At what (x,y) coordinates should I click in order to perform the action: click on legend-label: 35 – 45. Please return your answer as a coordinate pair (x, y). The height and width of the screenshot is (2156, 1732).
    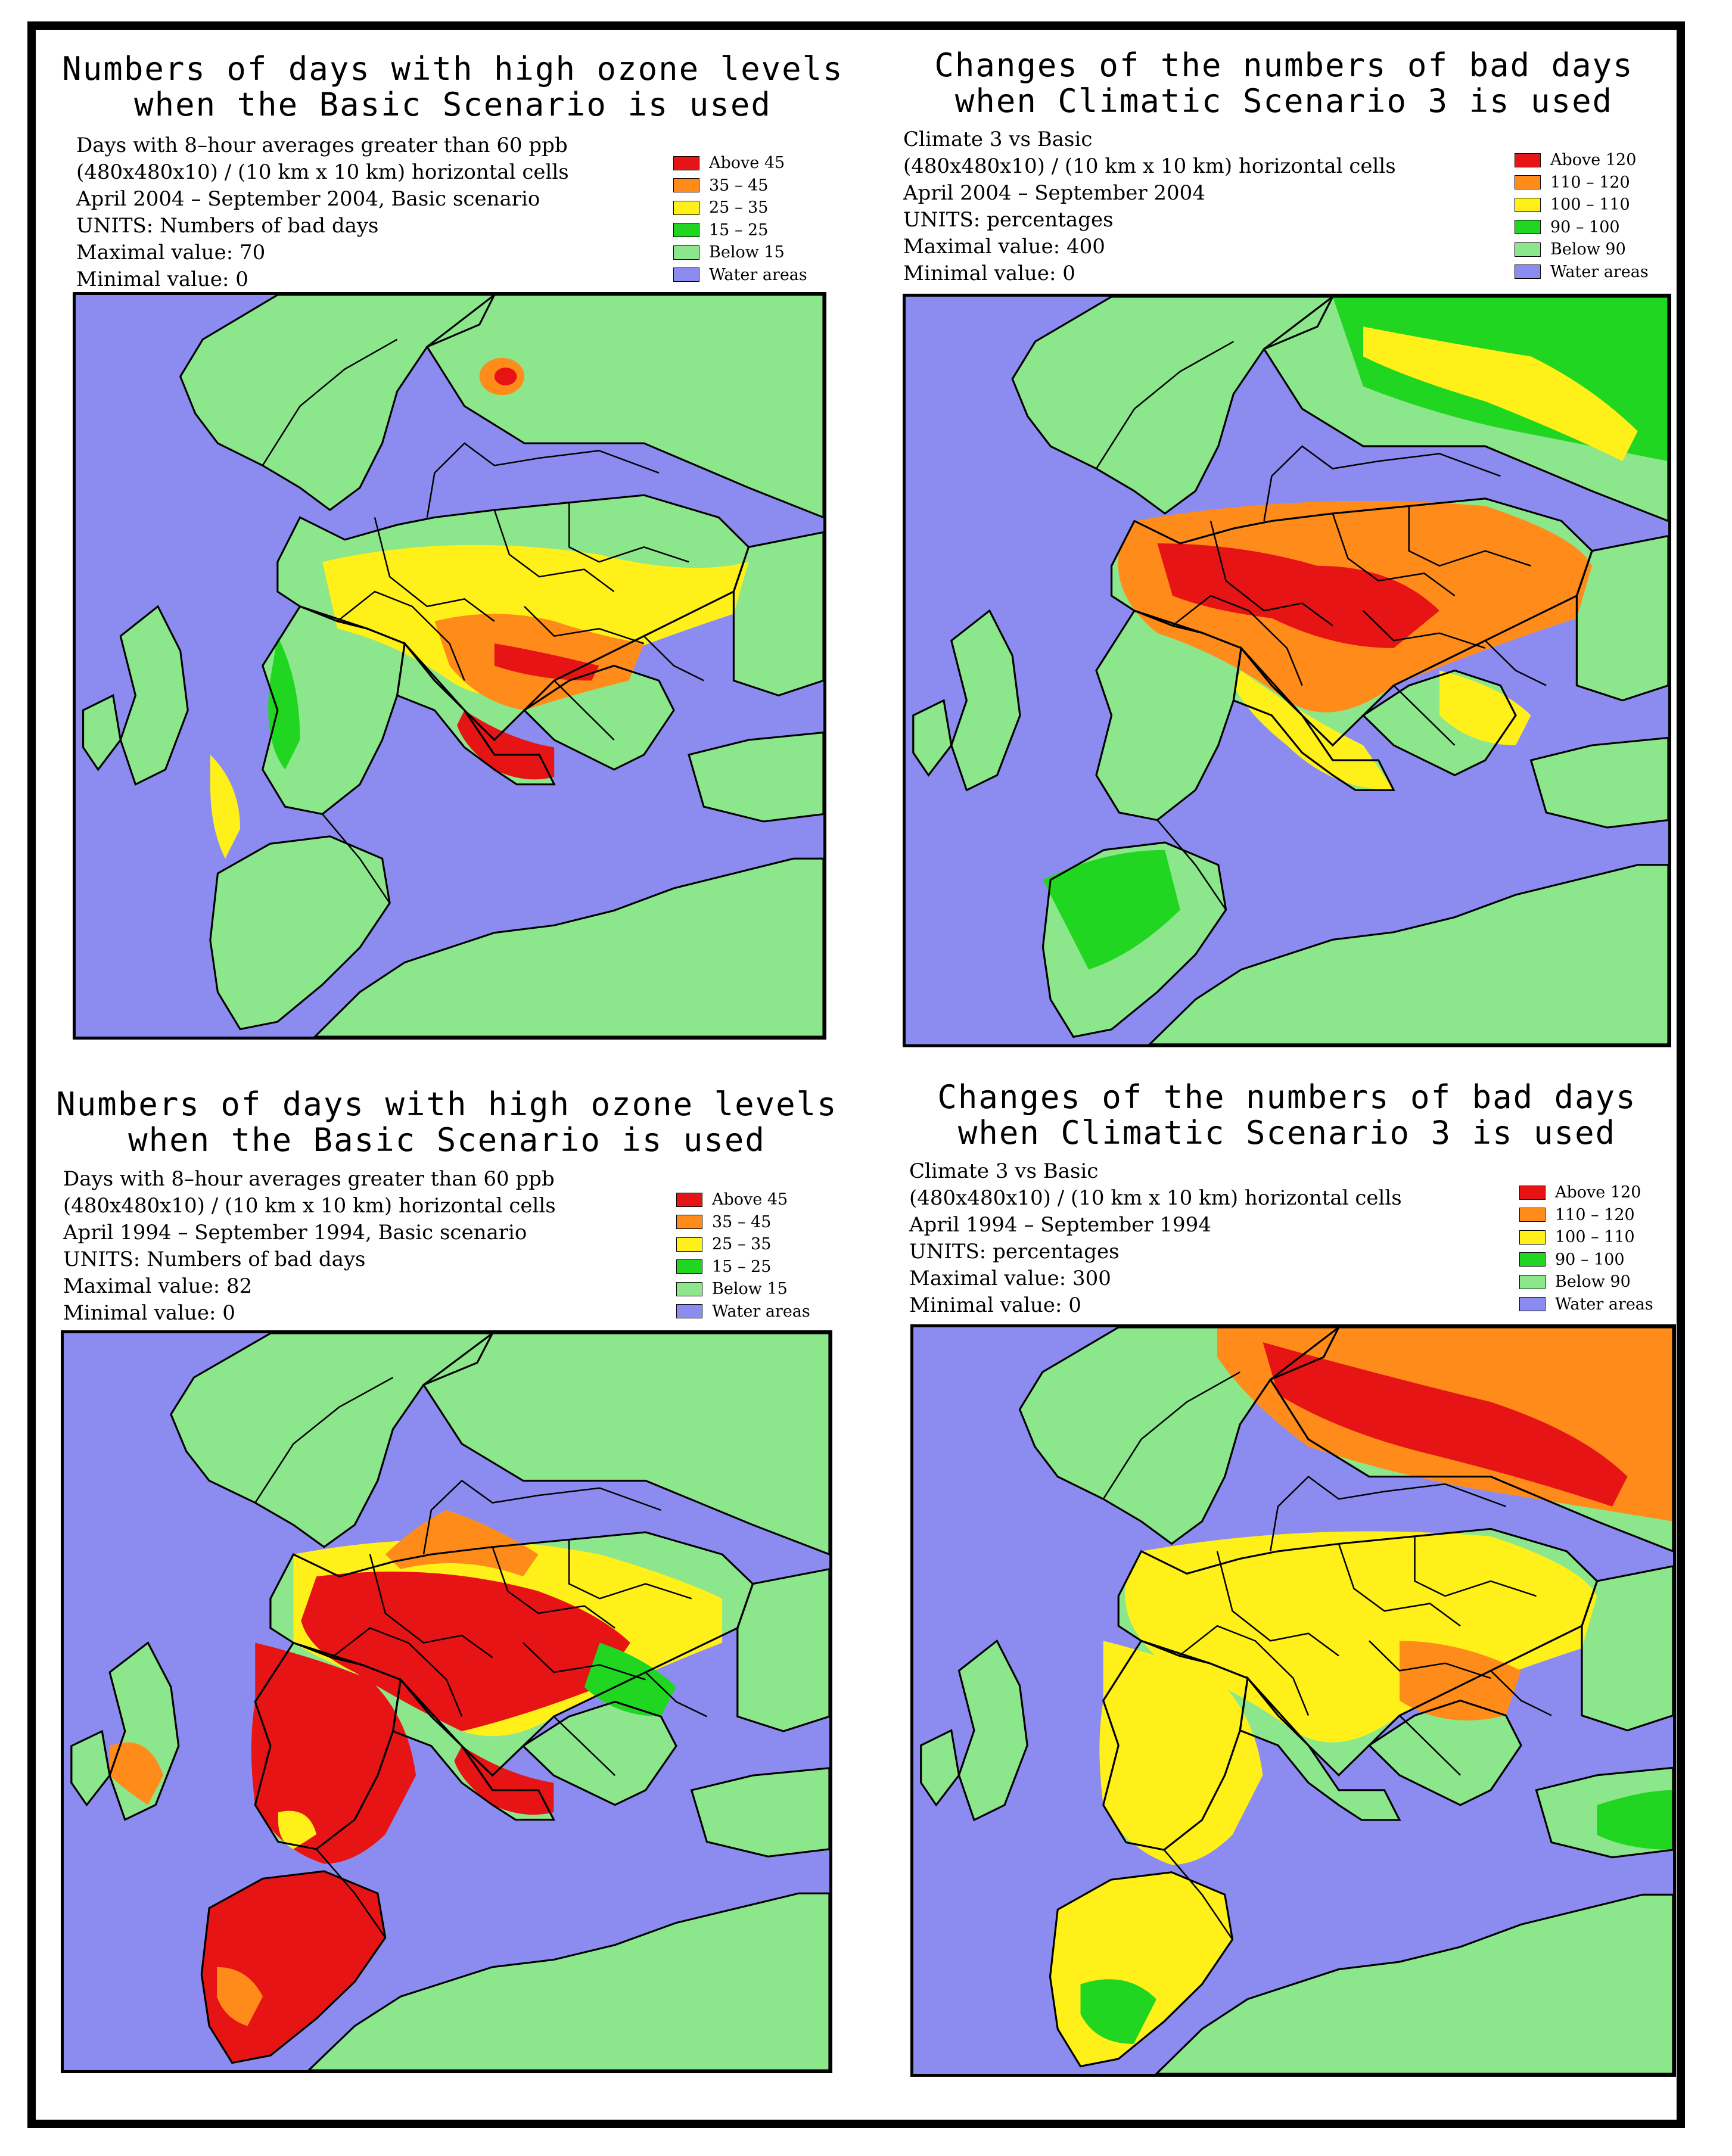
    Looking at the image, I should click on (742, 1221).